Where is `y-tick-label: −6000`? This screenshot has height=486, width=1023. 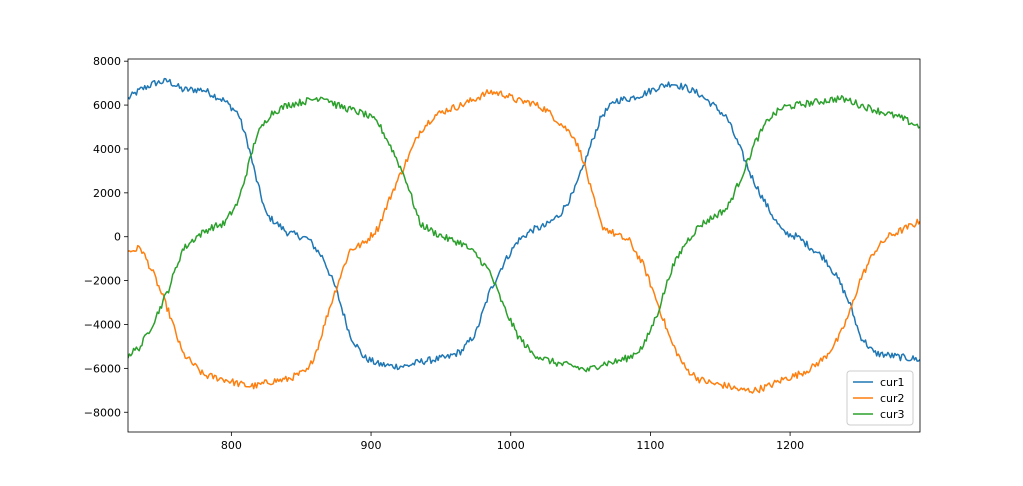 y-tick-label: −6000 is located at coordinates (102, 368).